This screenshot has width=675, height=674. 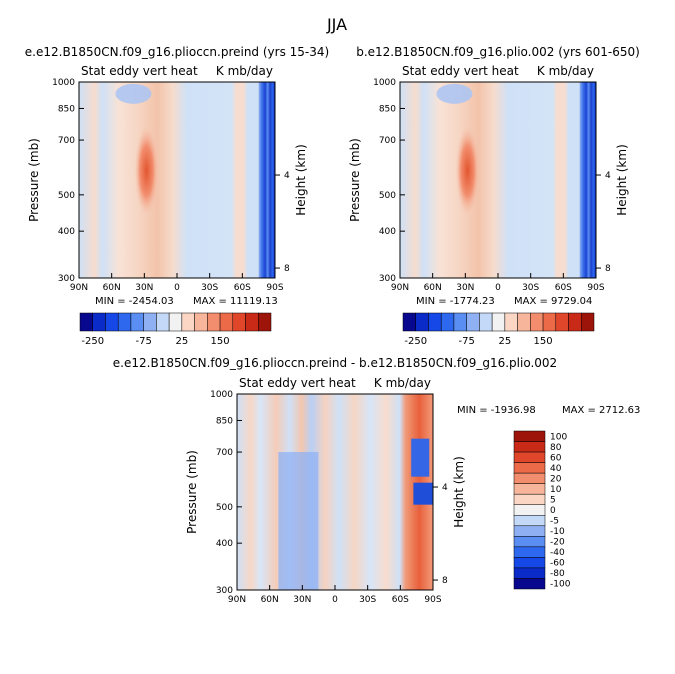 What do you see at coordinates (553, 500) in the screenshot?
I see `colorbar-label: 5` at bounding box center [553, 500].